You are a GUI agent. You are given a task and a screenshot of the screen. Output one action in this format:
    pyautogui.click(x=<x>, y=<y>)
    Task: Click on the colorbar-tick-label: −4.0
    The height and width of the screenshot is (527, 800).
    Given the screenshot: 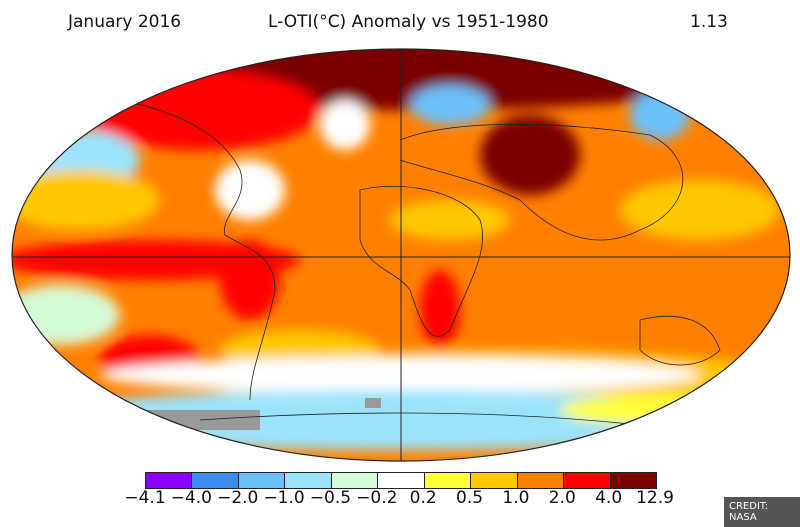 What is the action you would take?
    pyautogui.click(x=191, y=498)
    